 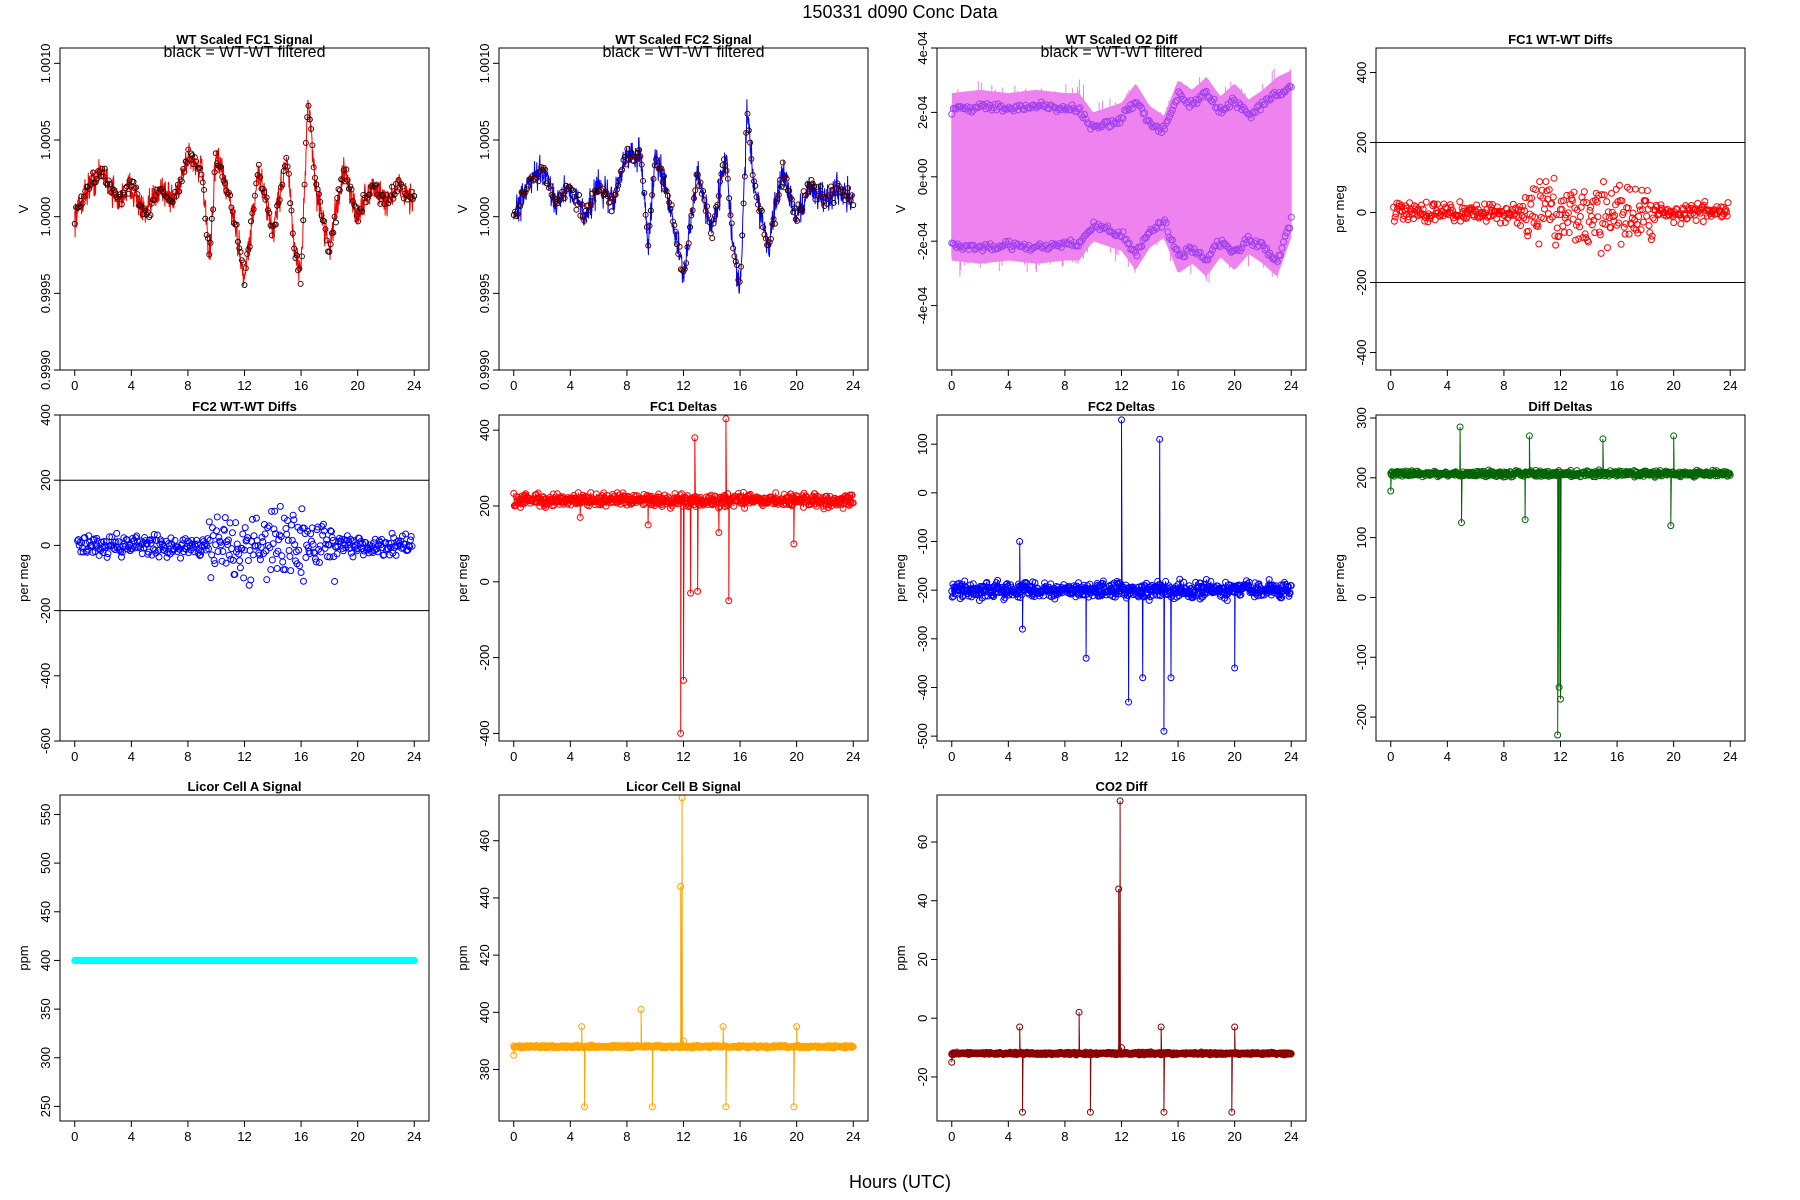 I want to click on x-tick-label: 16, so click(x=301, y=385).